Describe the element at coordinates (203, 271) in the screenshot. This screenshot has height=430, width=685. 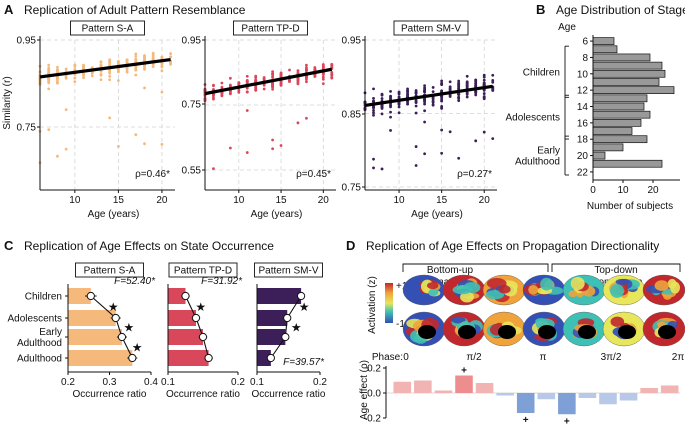
I see `c-title: Pattern TP-D` at that location.